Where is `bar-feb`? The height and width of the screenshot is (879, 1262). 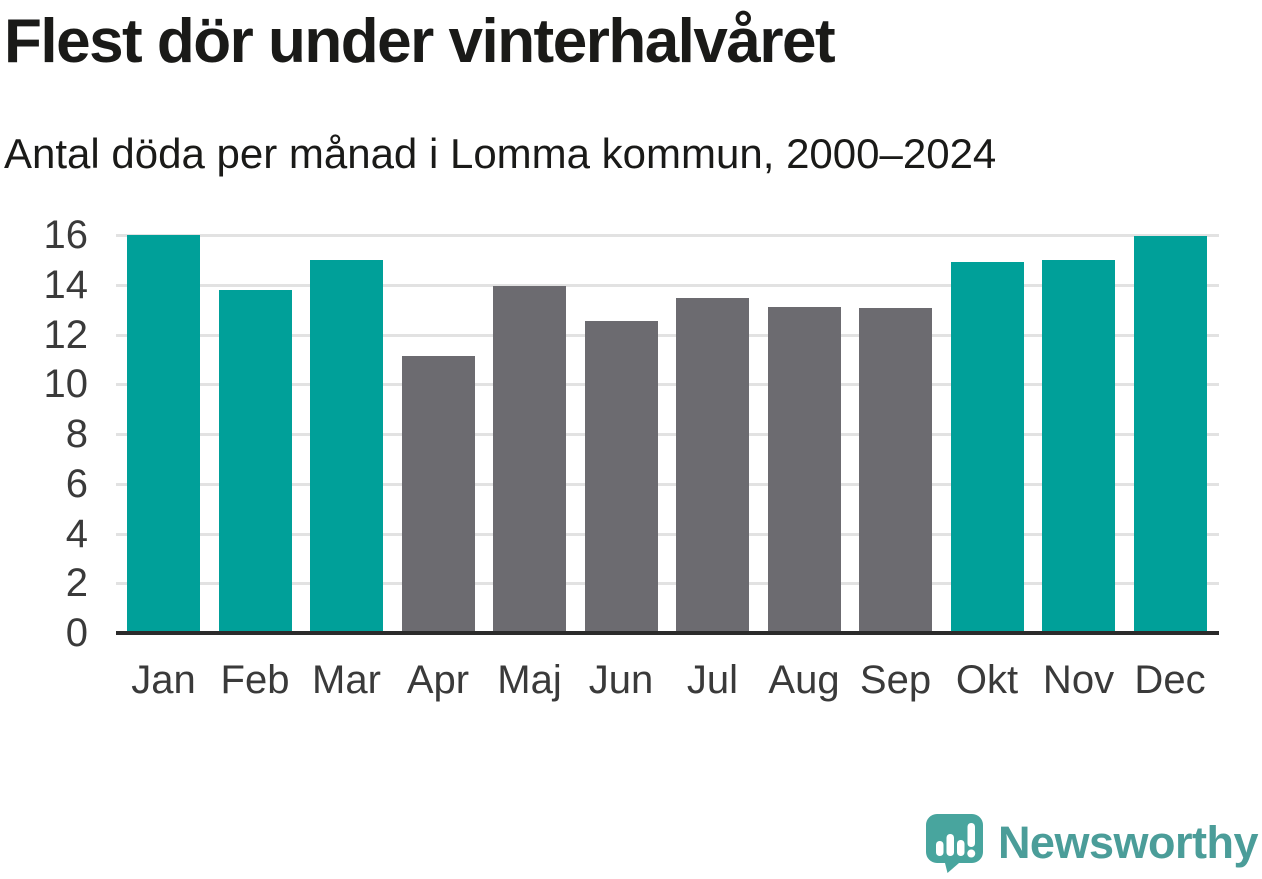
bar-feb is located at coordinates (255, 461).